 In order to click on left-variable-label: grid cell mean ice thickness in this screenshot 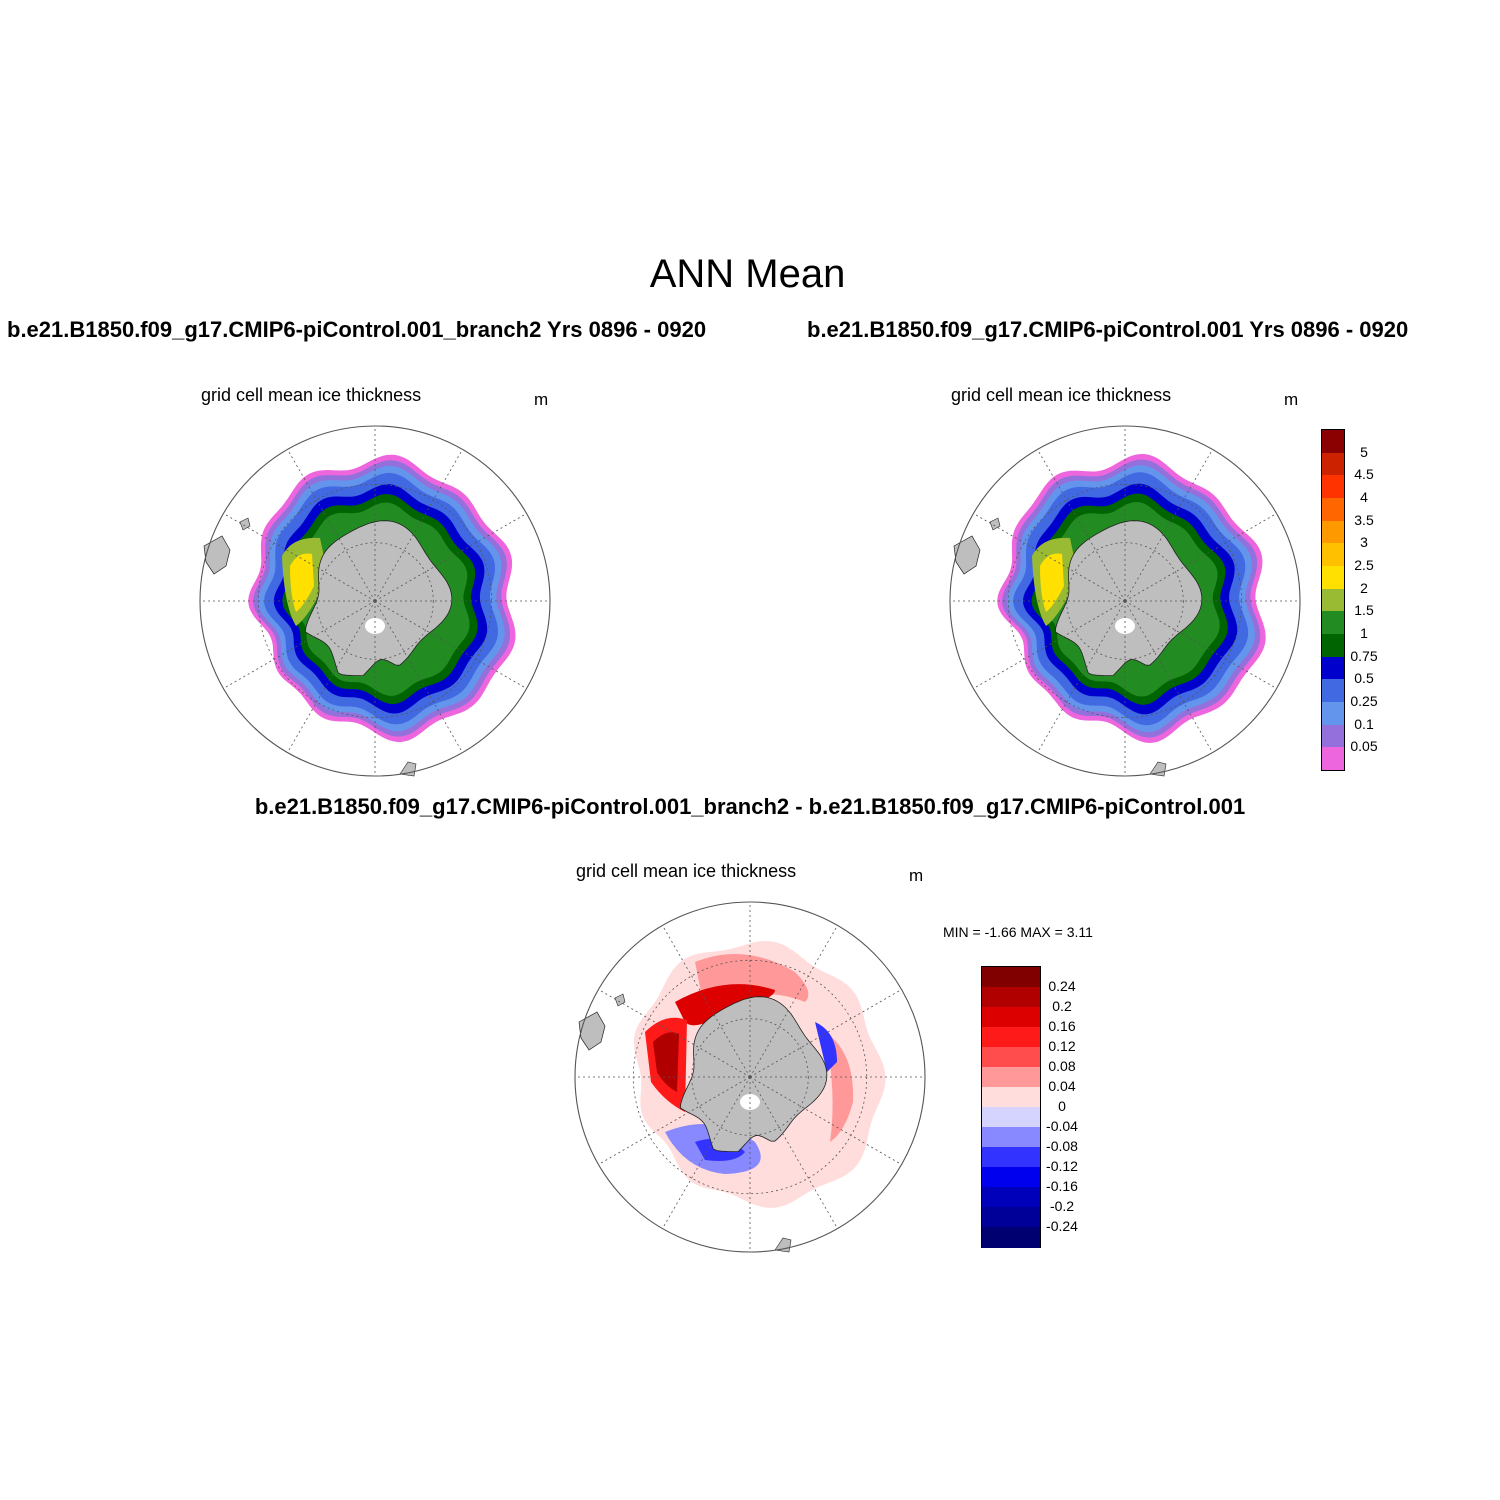, I will do `click(311, 395)`.